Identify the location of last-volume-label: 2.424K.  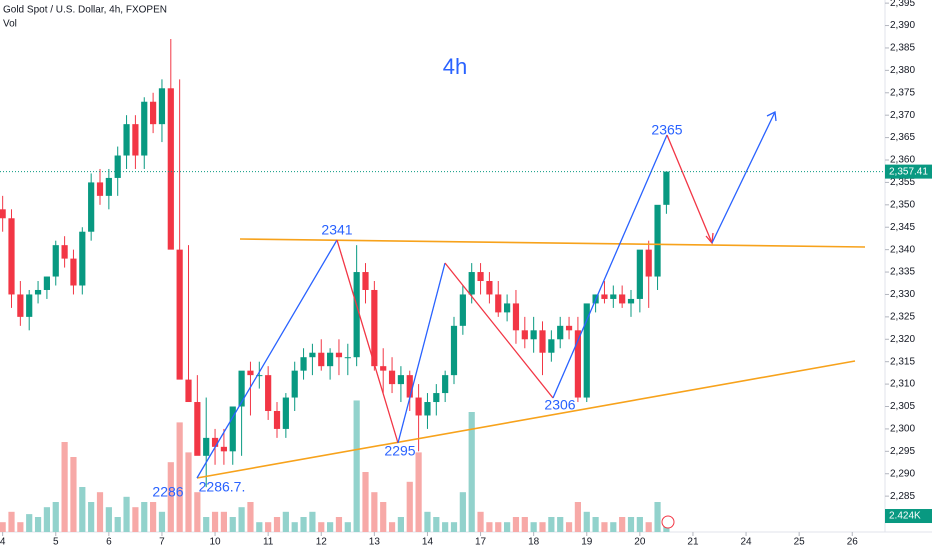
(905, 516).